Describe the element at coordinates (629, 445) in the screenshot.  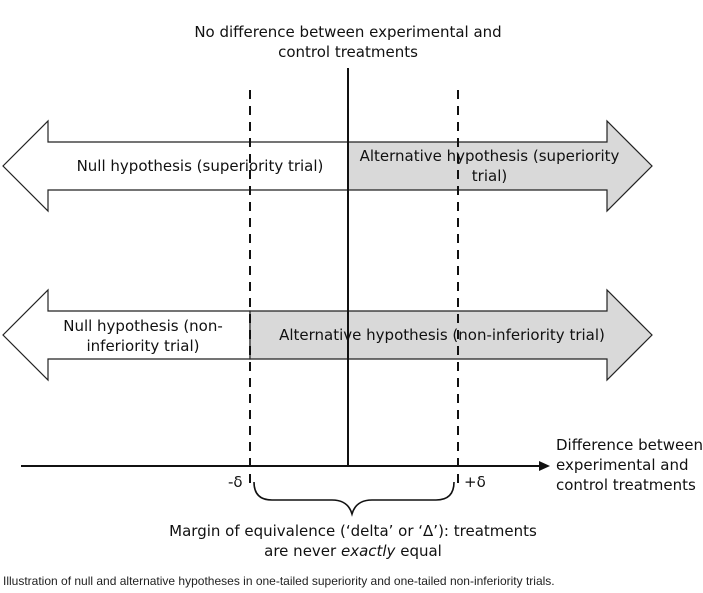
I see `axis-label-line1: Difference between` at that location.